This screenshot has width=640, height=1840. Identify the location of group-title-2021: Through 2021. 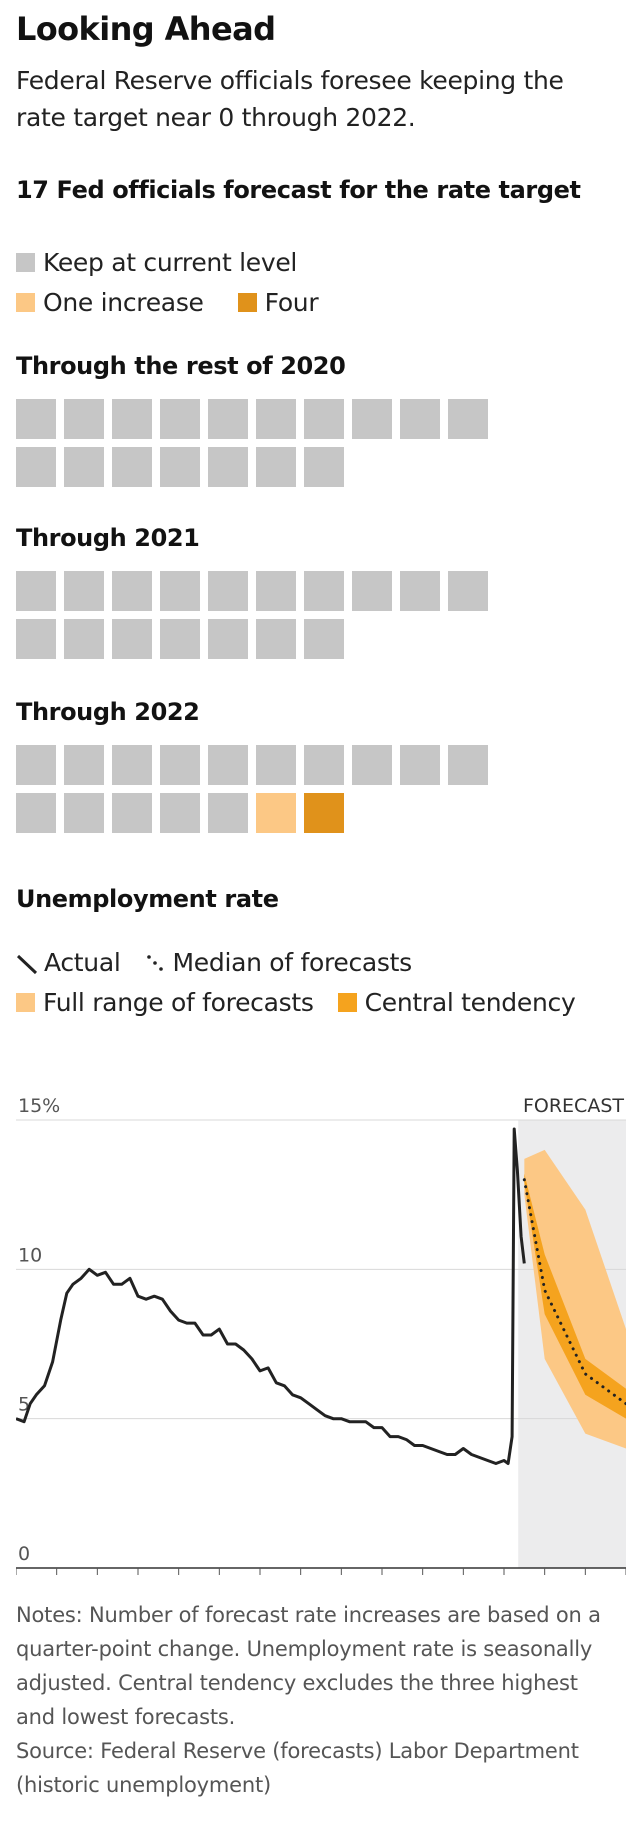
(108, 538).